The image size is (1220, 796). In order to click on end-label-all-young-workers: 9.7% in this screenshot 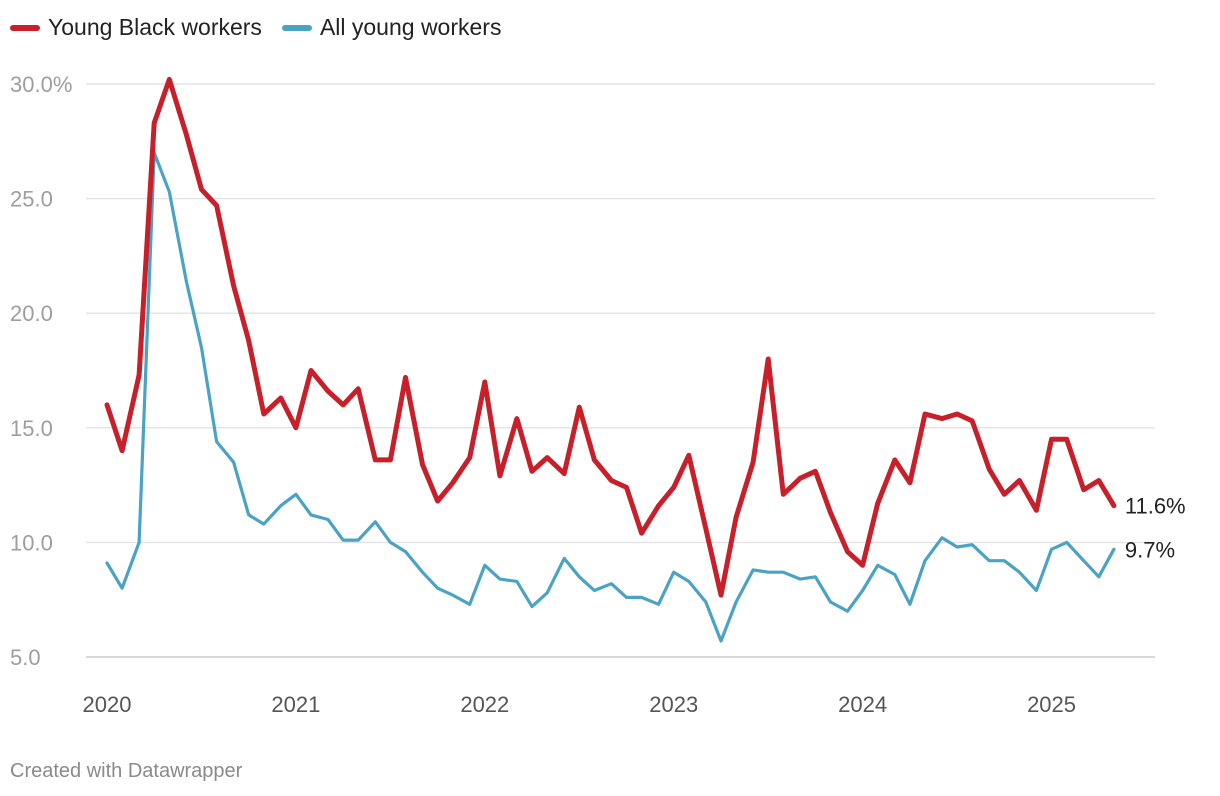, I will do `click(1150, 549)`.